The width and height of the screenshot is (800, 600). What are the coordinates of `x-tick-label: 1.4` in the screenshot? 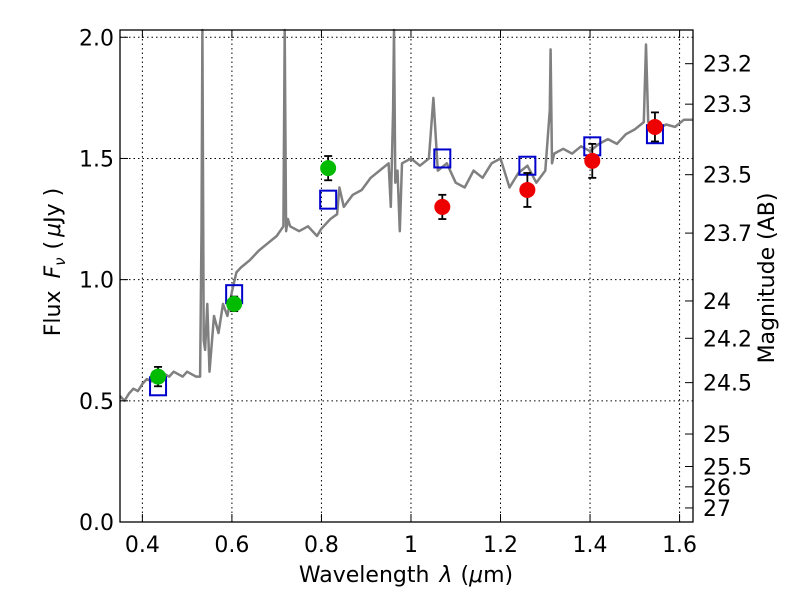 It's located at (590, 545).